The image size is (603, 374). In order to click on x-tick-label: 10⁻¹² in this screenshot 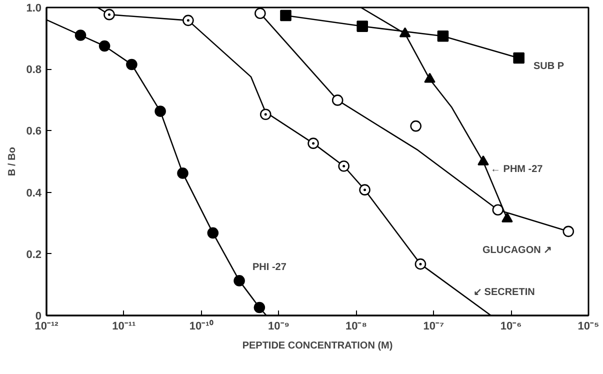, I will do `click(46, 326)`.